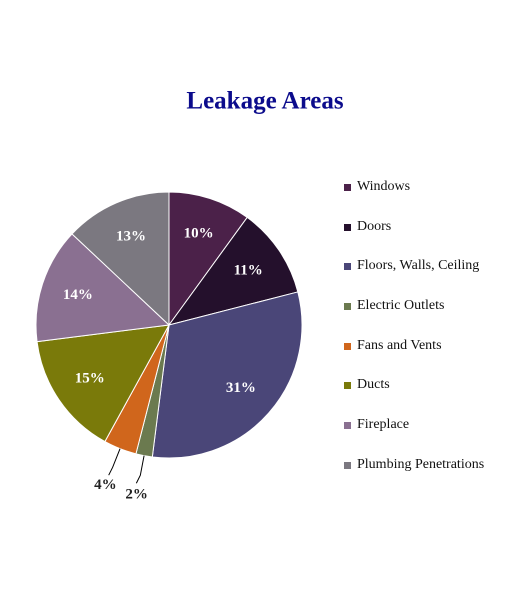  What do you see at coordinates (136, 494) in the screenshot?
I see `data-label: 2%` at bounding box center [136, 494].